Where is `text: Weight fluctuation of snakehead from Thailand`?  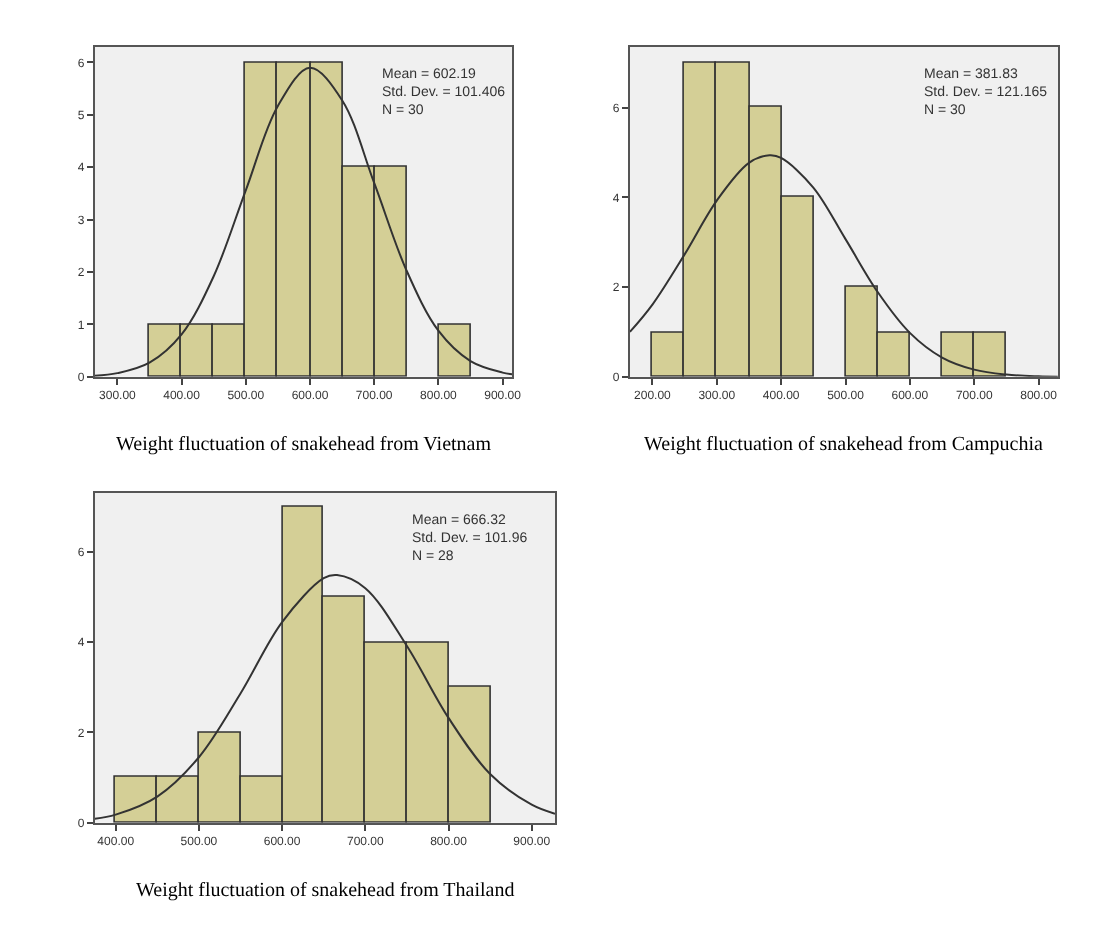
text: Weight fluctuation of snakehead from Thailand is located at coordinates (325, 891).